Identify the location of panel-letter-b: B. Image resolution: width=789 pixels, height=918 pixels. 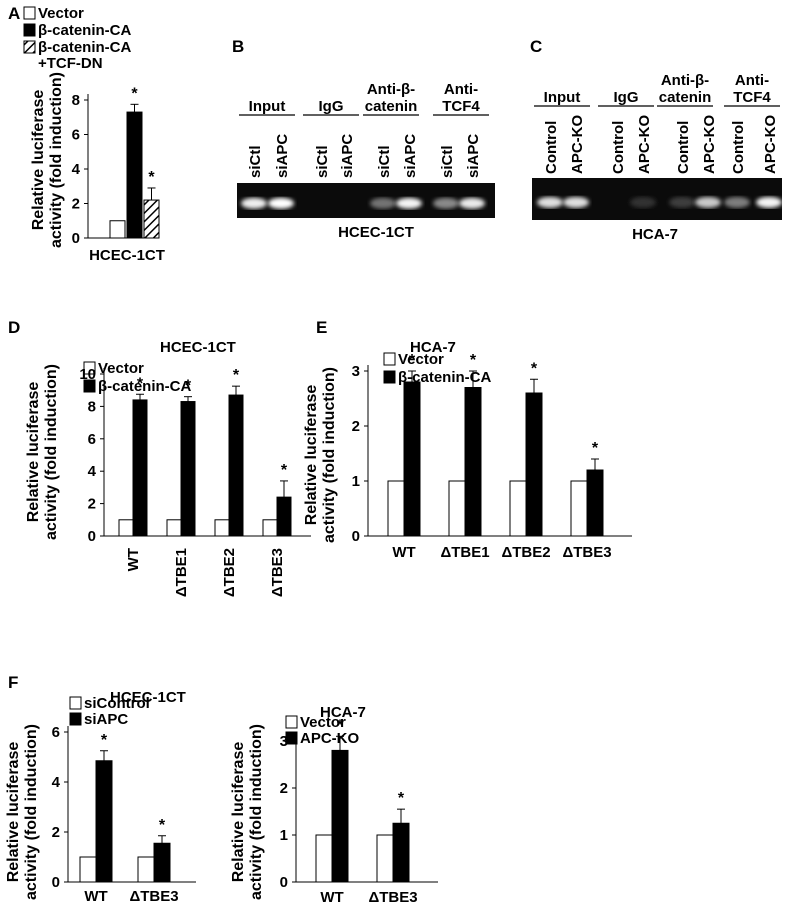
(238, 46).